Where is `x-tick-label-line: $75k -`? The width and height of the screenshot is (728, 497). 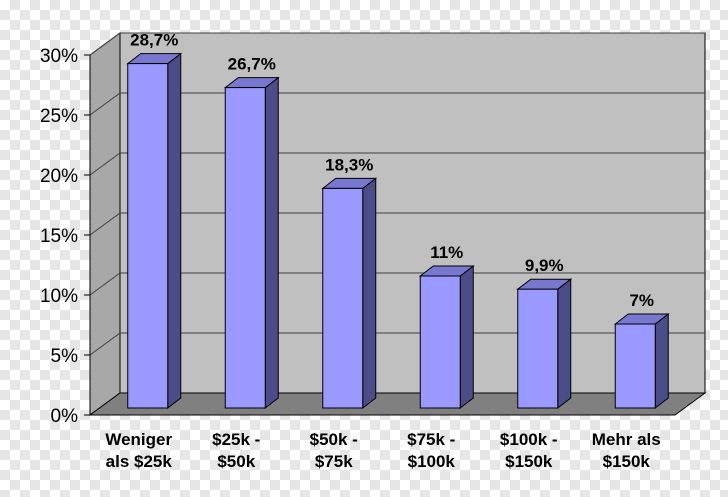
x-tick-label-line: $75k - is located at coordinates (431, 439).